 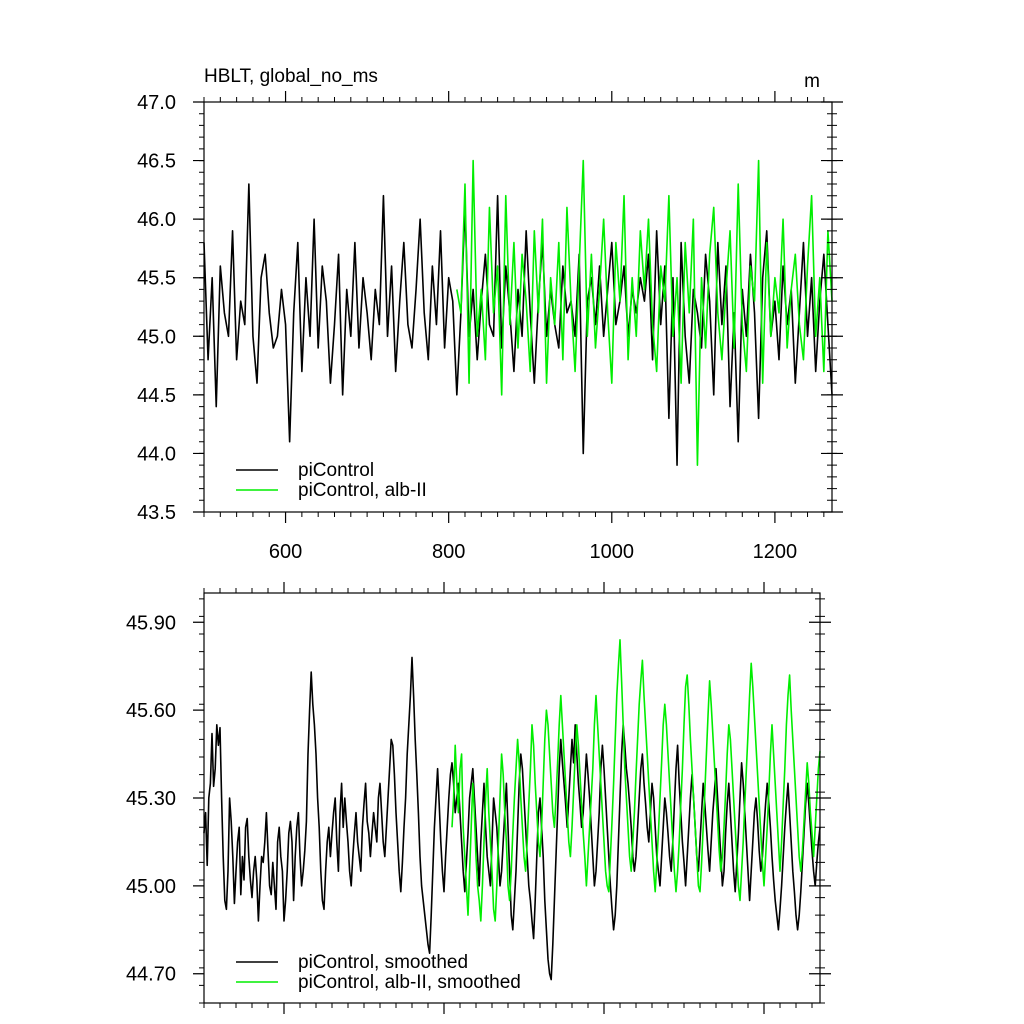 I want to click on legend-label: piControl, so click(x=336, y=470).